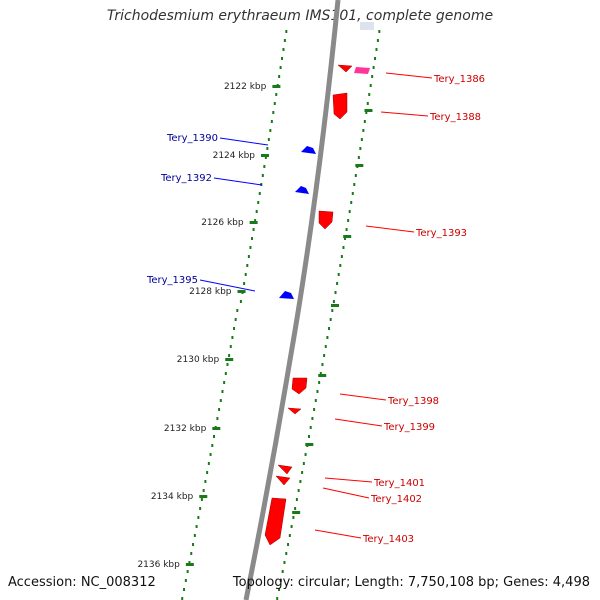 The image size is (600, 600). What do you see at coordinates (413, 401) in the screenshot?
I see `gene-label-forward: Tery_1398` at bounding box center [413, 401].